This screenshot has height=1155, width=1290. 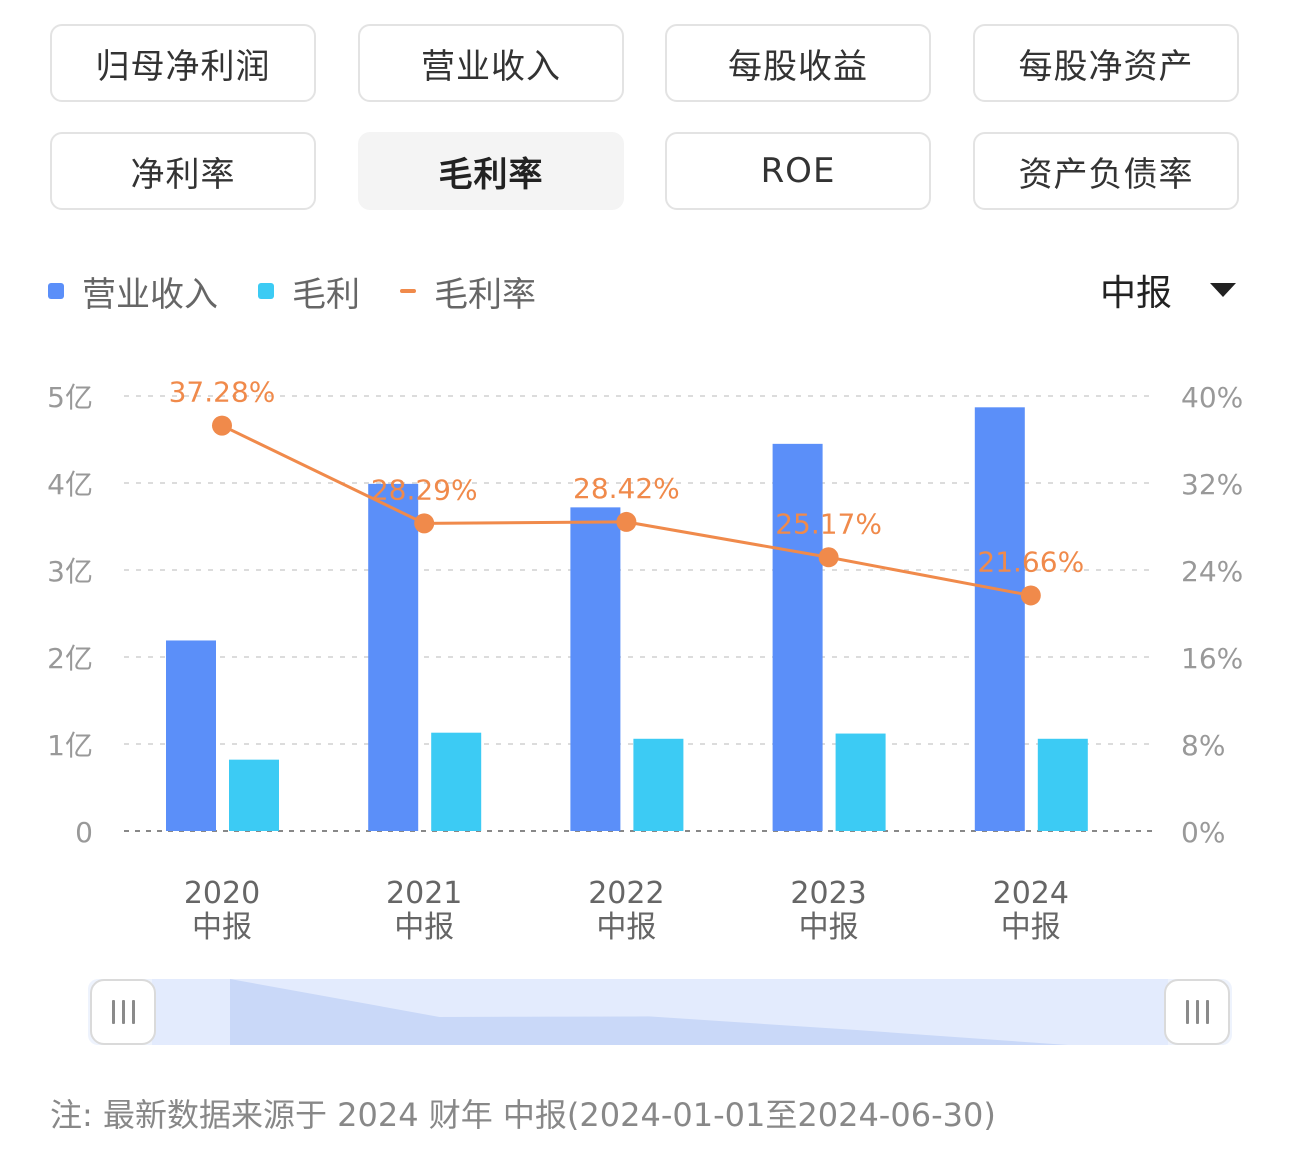 I want to click on tab-revenue: 营业收入, so click(x=491, y=63).